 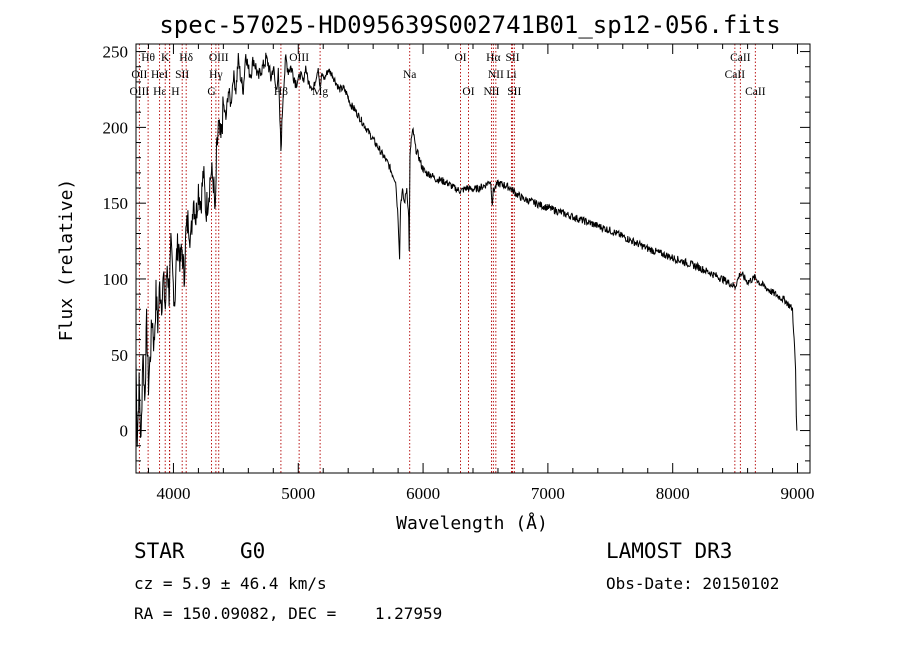 What do you see at coordinates (165, 58) in the screenshot?
I see `line-label: K` at bounding box center [165, 58].